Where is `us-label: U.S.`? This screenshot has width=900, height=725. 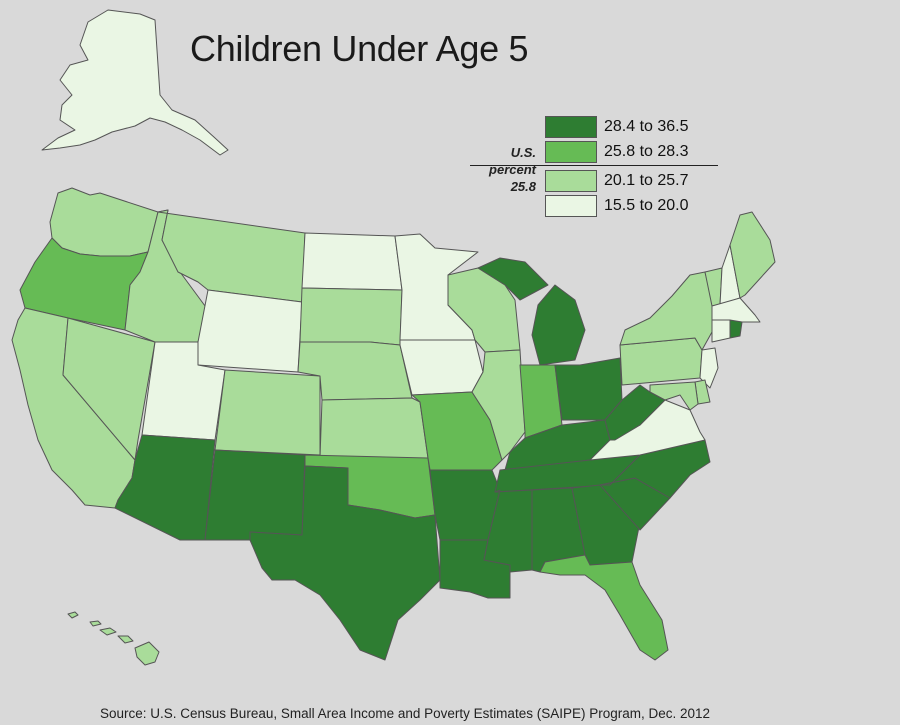 us-label: U.S. is located at coordinates (523, 152).